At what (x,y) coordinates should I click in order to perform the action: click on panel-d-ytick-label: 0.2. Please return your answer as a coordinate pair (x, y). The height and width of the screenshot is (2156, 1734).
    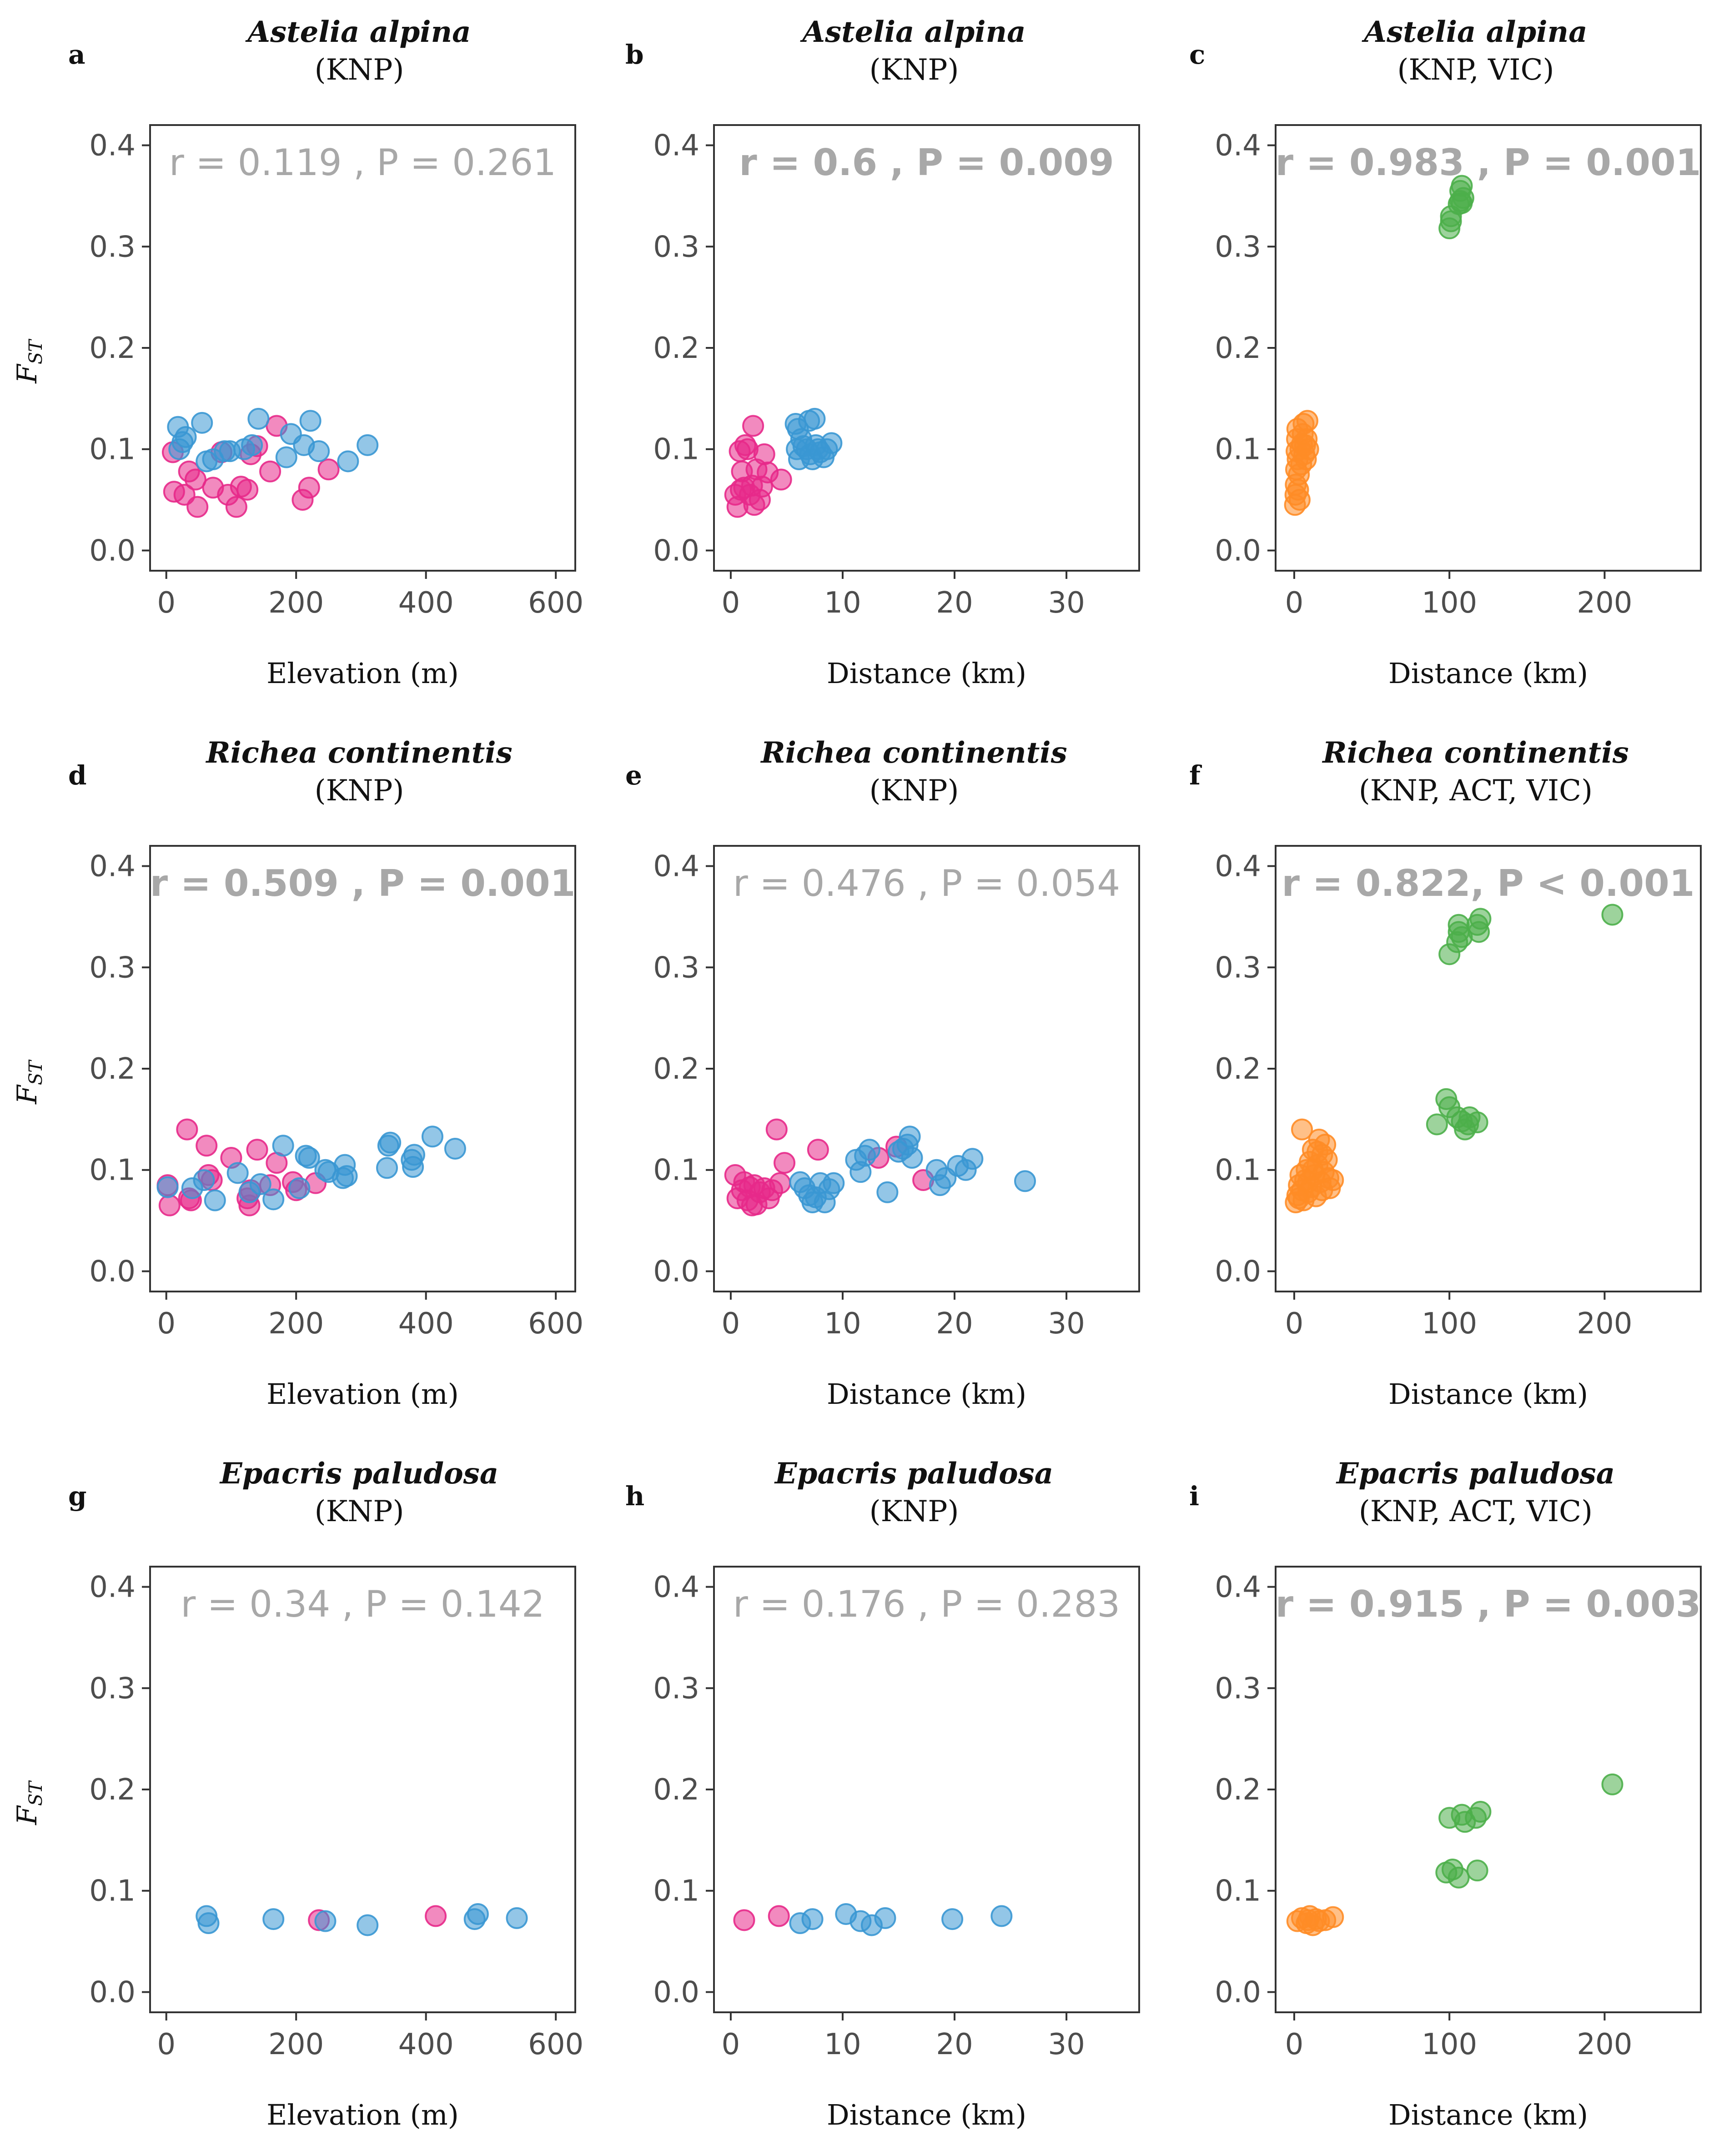
    Looking at the image, I should click on (113, 1069).